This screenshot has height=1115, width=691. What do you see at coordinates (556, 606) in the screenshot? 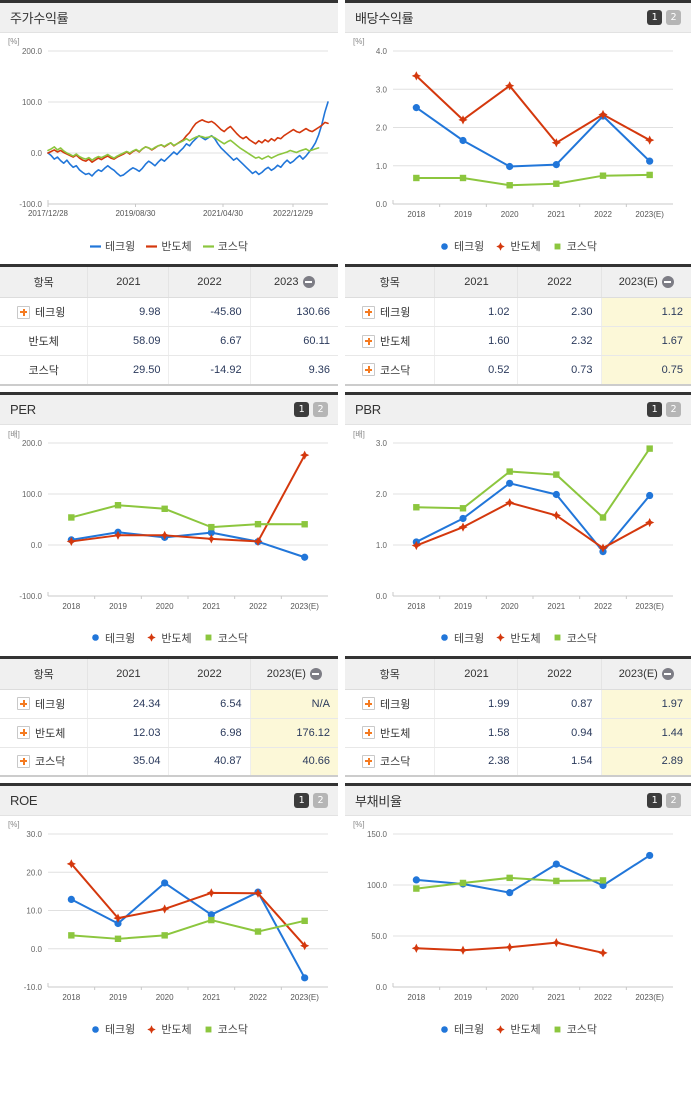
I see `svg-text: 2021` at bounding box center [556, 606].